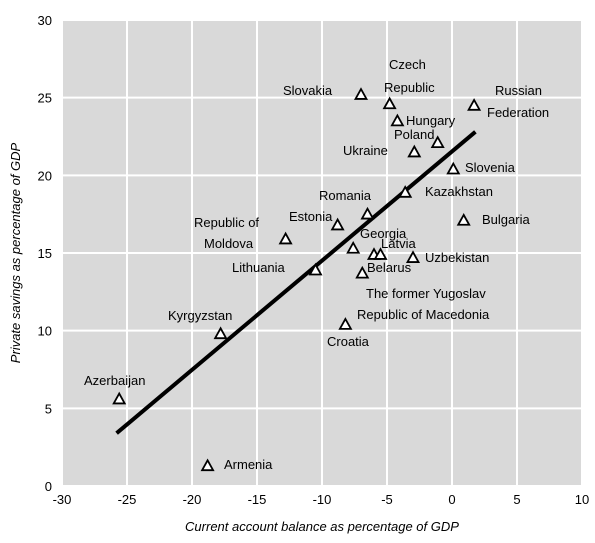 The width and height of the screenshot is (595, 543). What do you see at coordinates (62, 499) in the screenshot?
I see `x-tick-label: -30` at bounding box center [62, 499].